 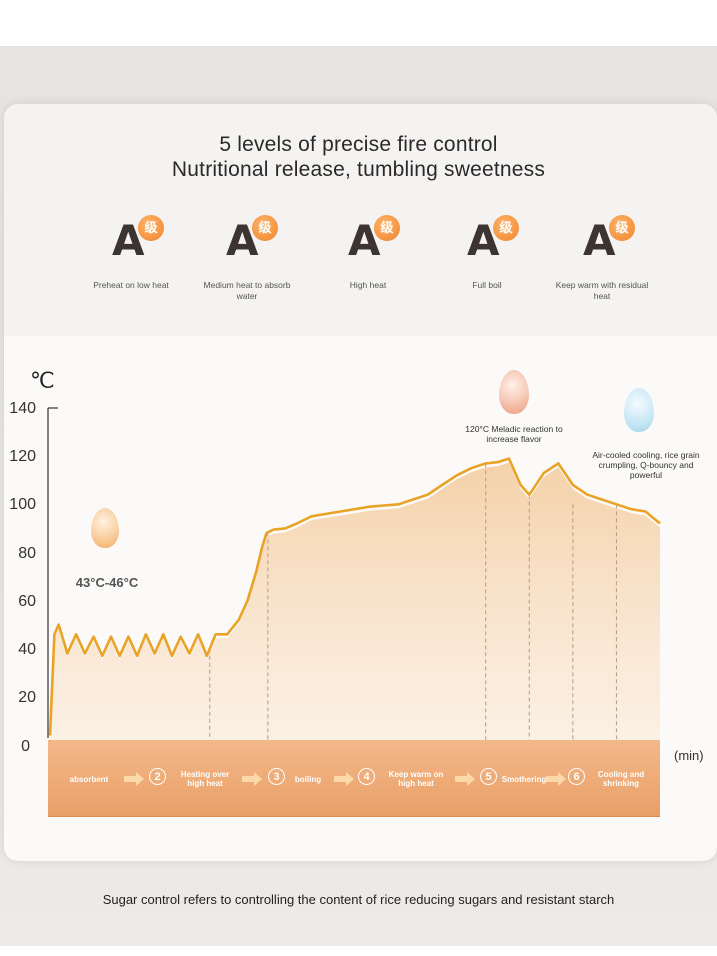 What do you see at coordinates (22, 408) in the screenshot?
I see `y-tick-label: 140` at bounding box center [22, 408].